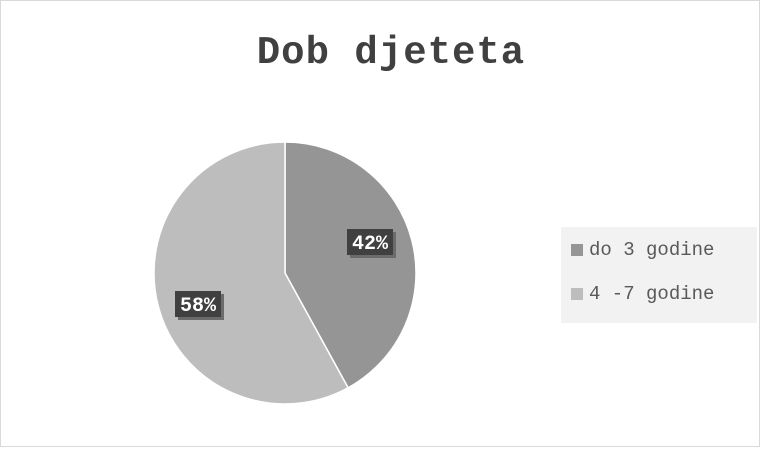  What do you see at coordinates (652, 250) in the screenshot?
I see `legend-label-0: do 3 godine` at bounding box center [652, 250].